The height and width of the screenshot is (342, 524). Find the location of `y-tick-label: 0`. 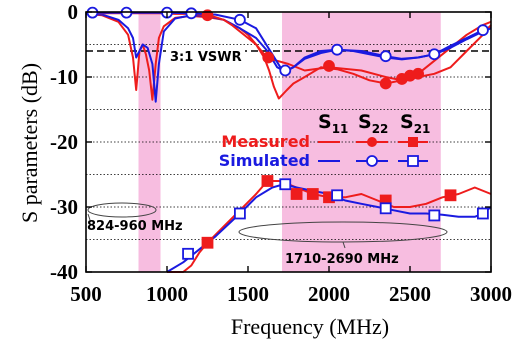

y-tick-label: 0 is located at coordinates (73, 12).